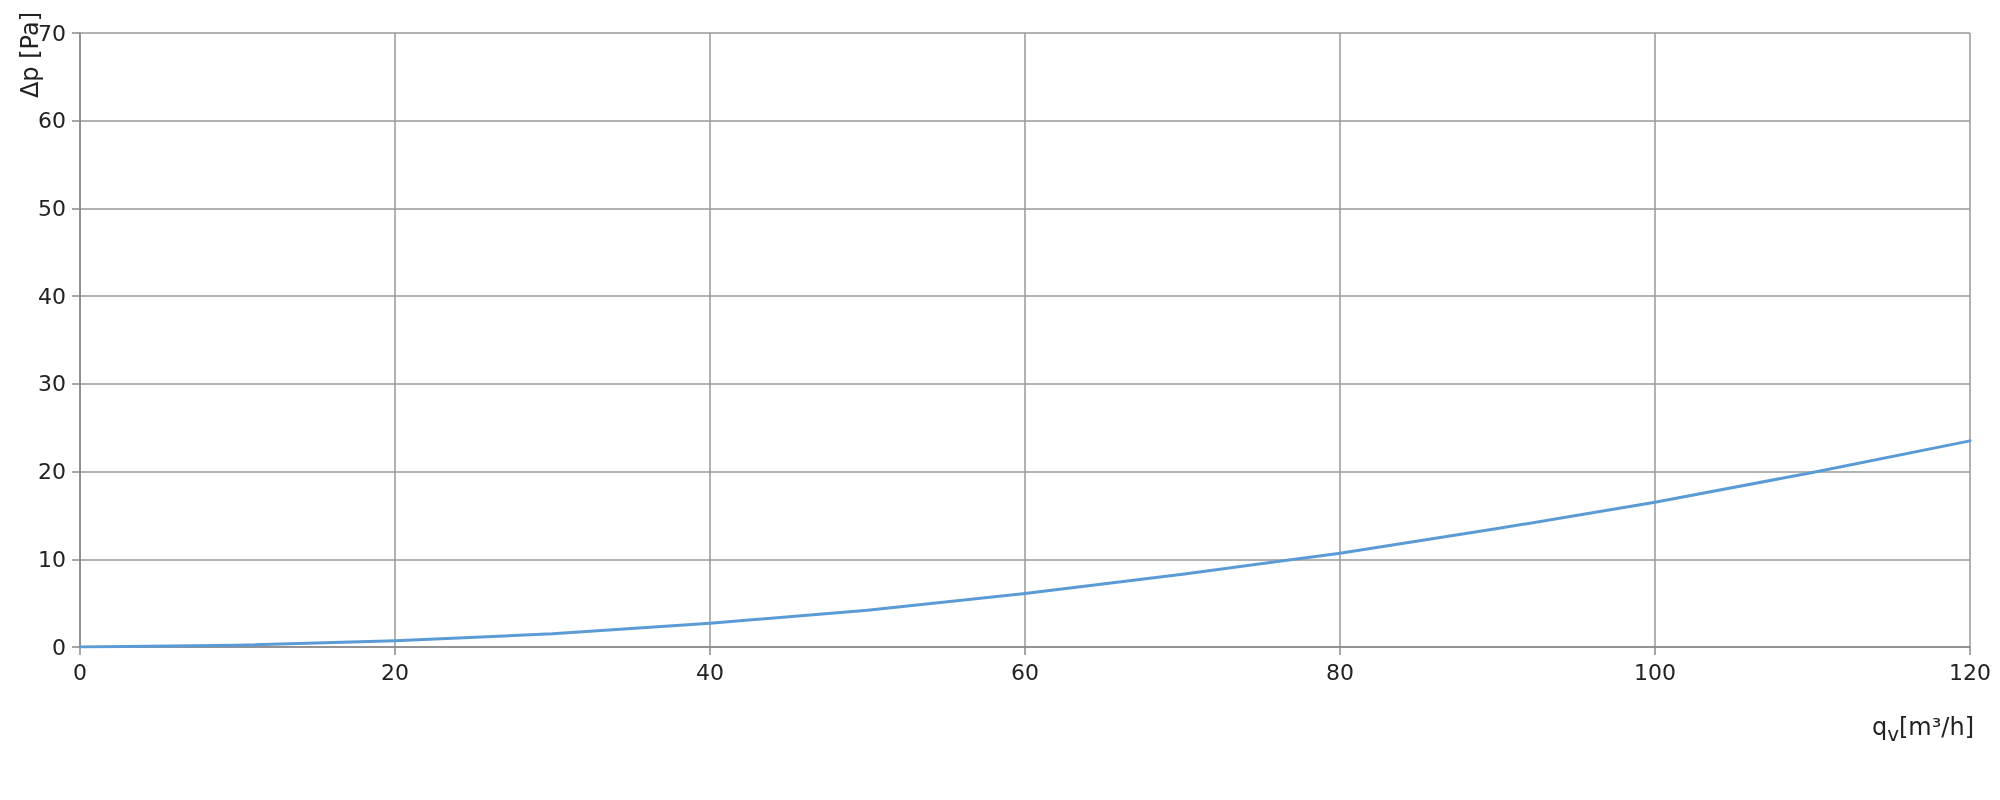 The height and width of the screenshot is (800, 2000). Describe the element at coordinates (395, 672) in the screenshot. I see `x-tick-label: 20` at that location.